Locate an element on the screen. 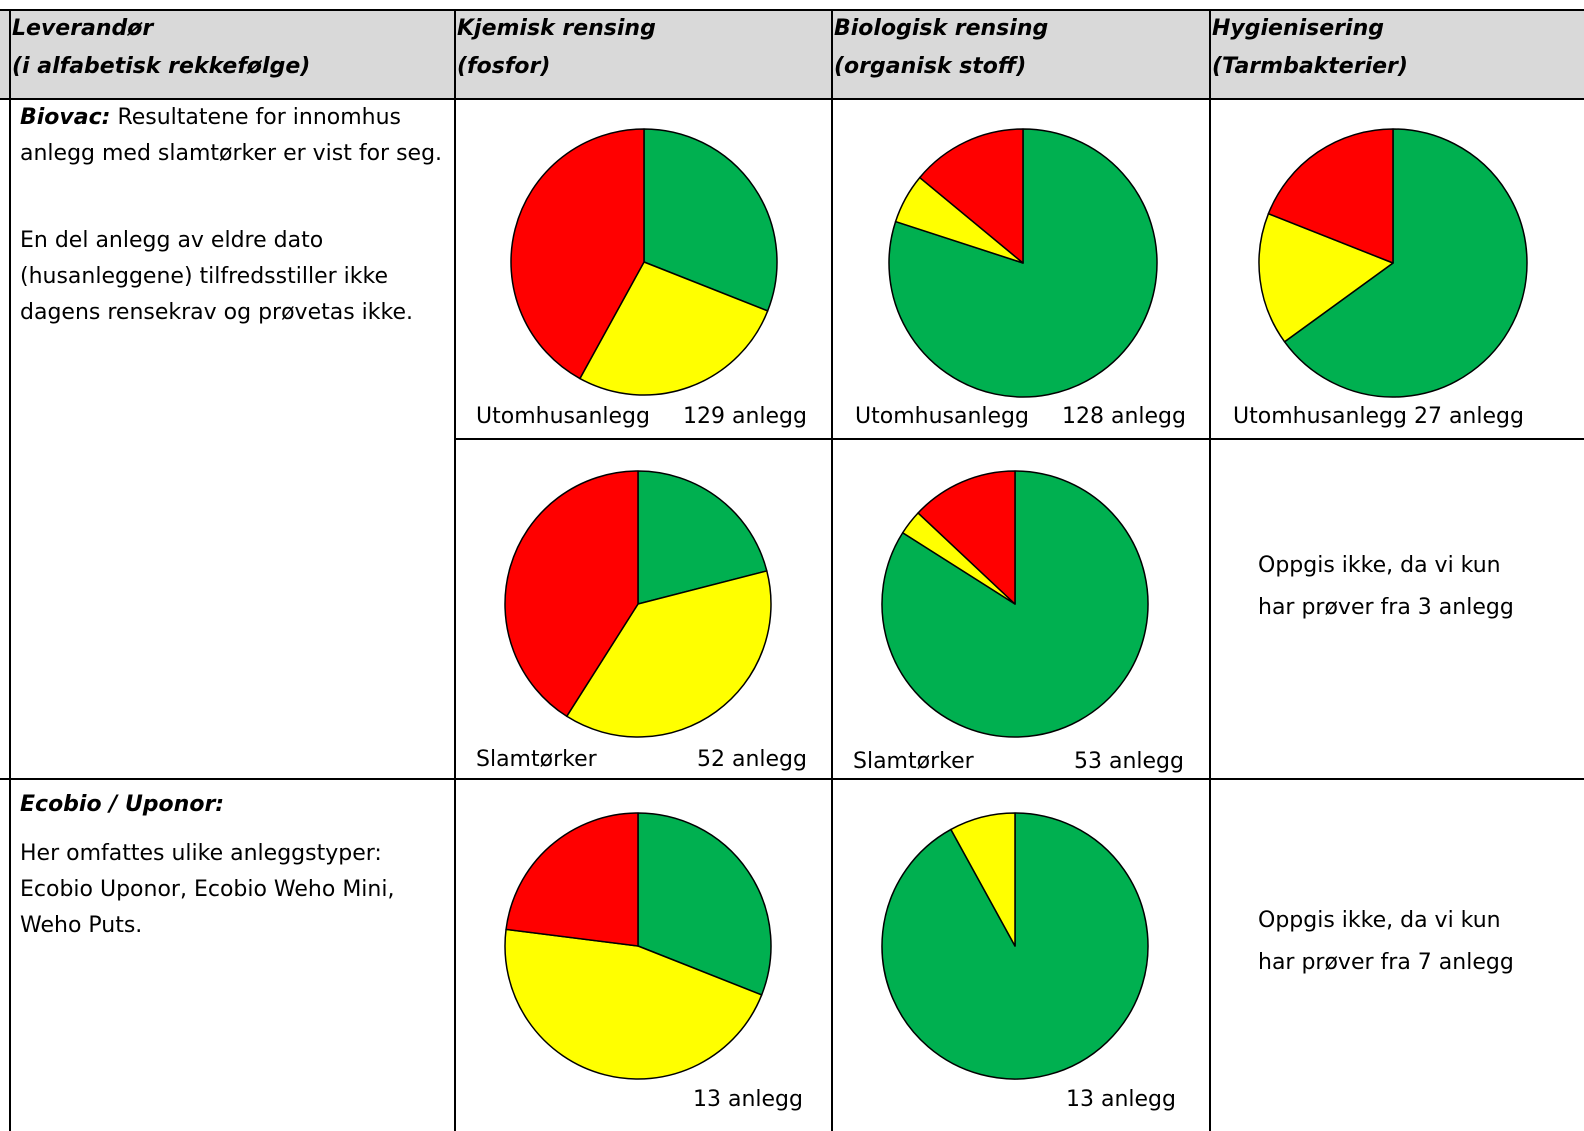 The width and height of the screenshot is (1584, 1131). table-border-left is located at coordinates (10, 570).